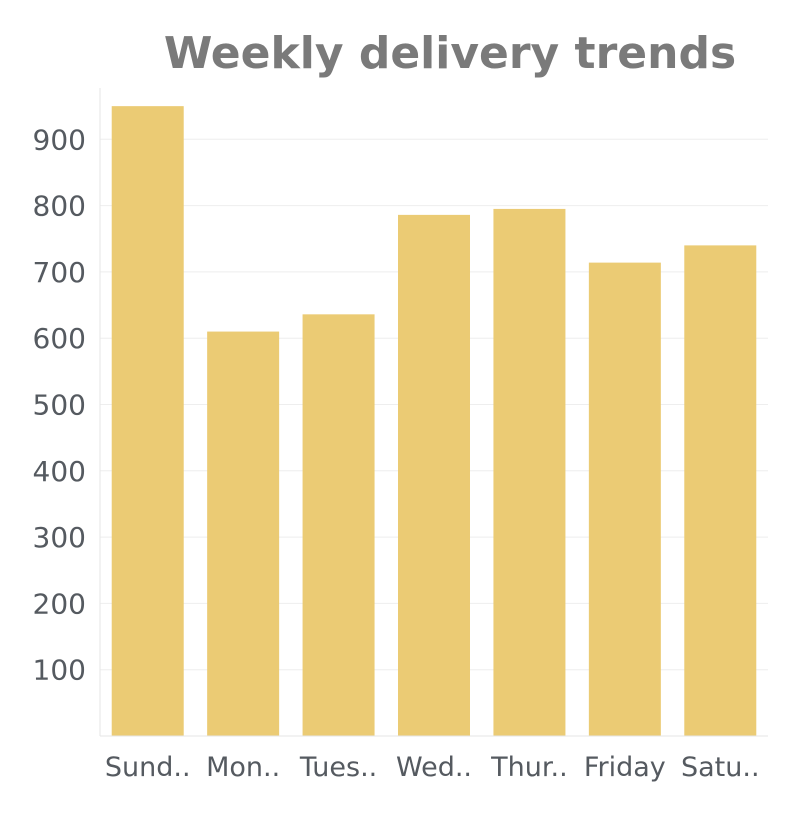  I want to click on x-category-label: Sund.., so click(148, 767).